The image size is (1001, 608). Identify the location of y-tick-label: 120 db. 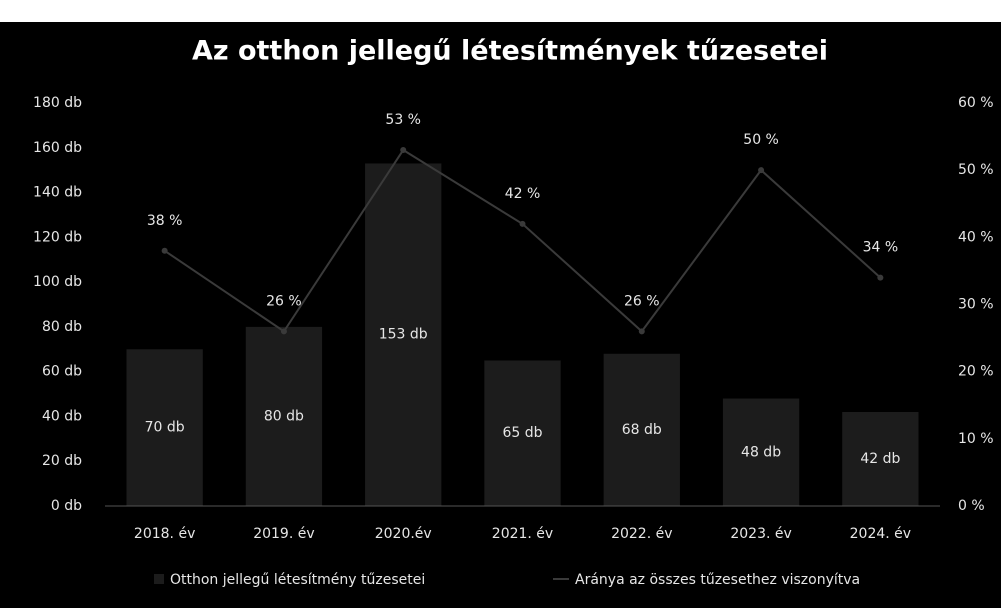
(57, 237).